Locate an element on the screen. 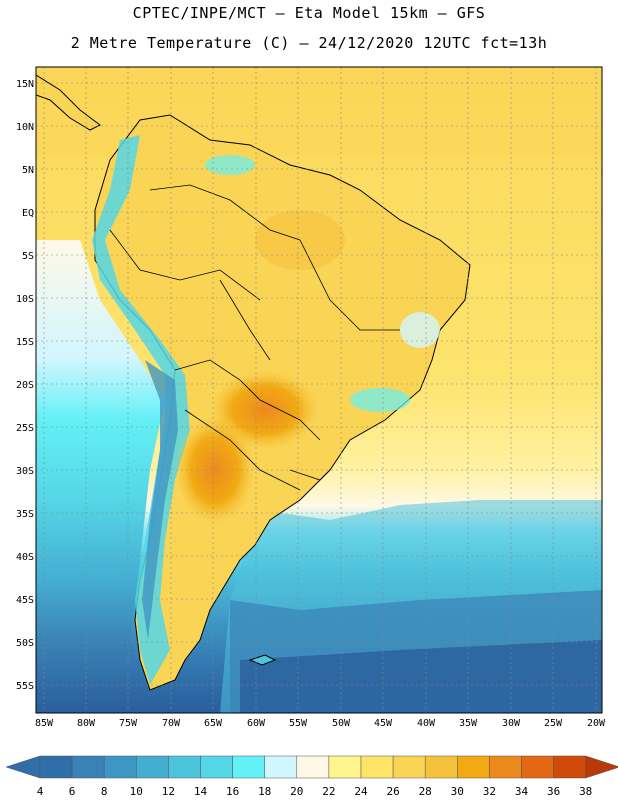 The image size is (618, 800). southeast-brazil-cool-patch is located at coordinates (380, 400).